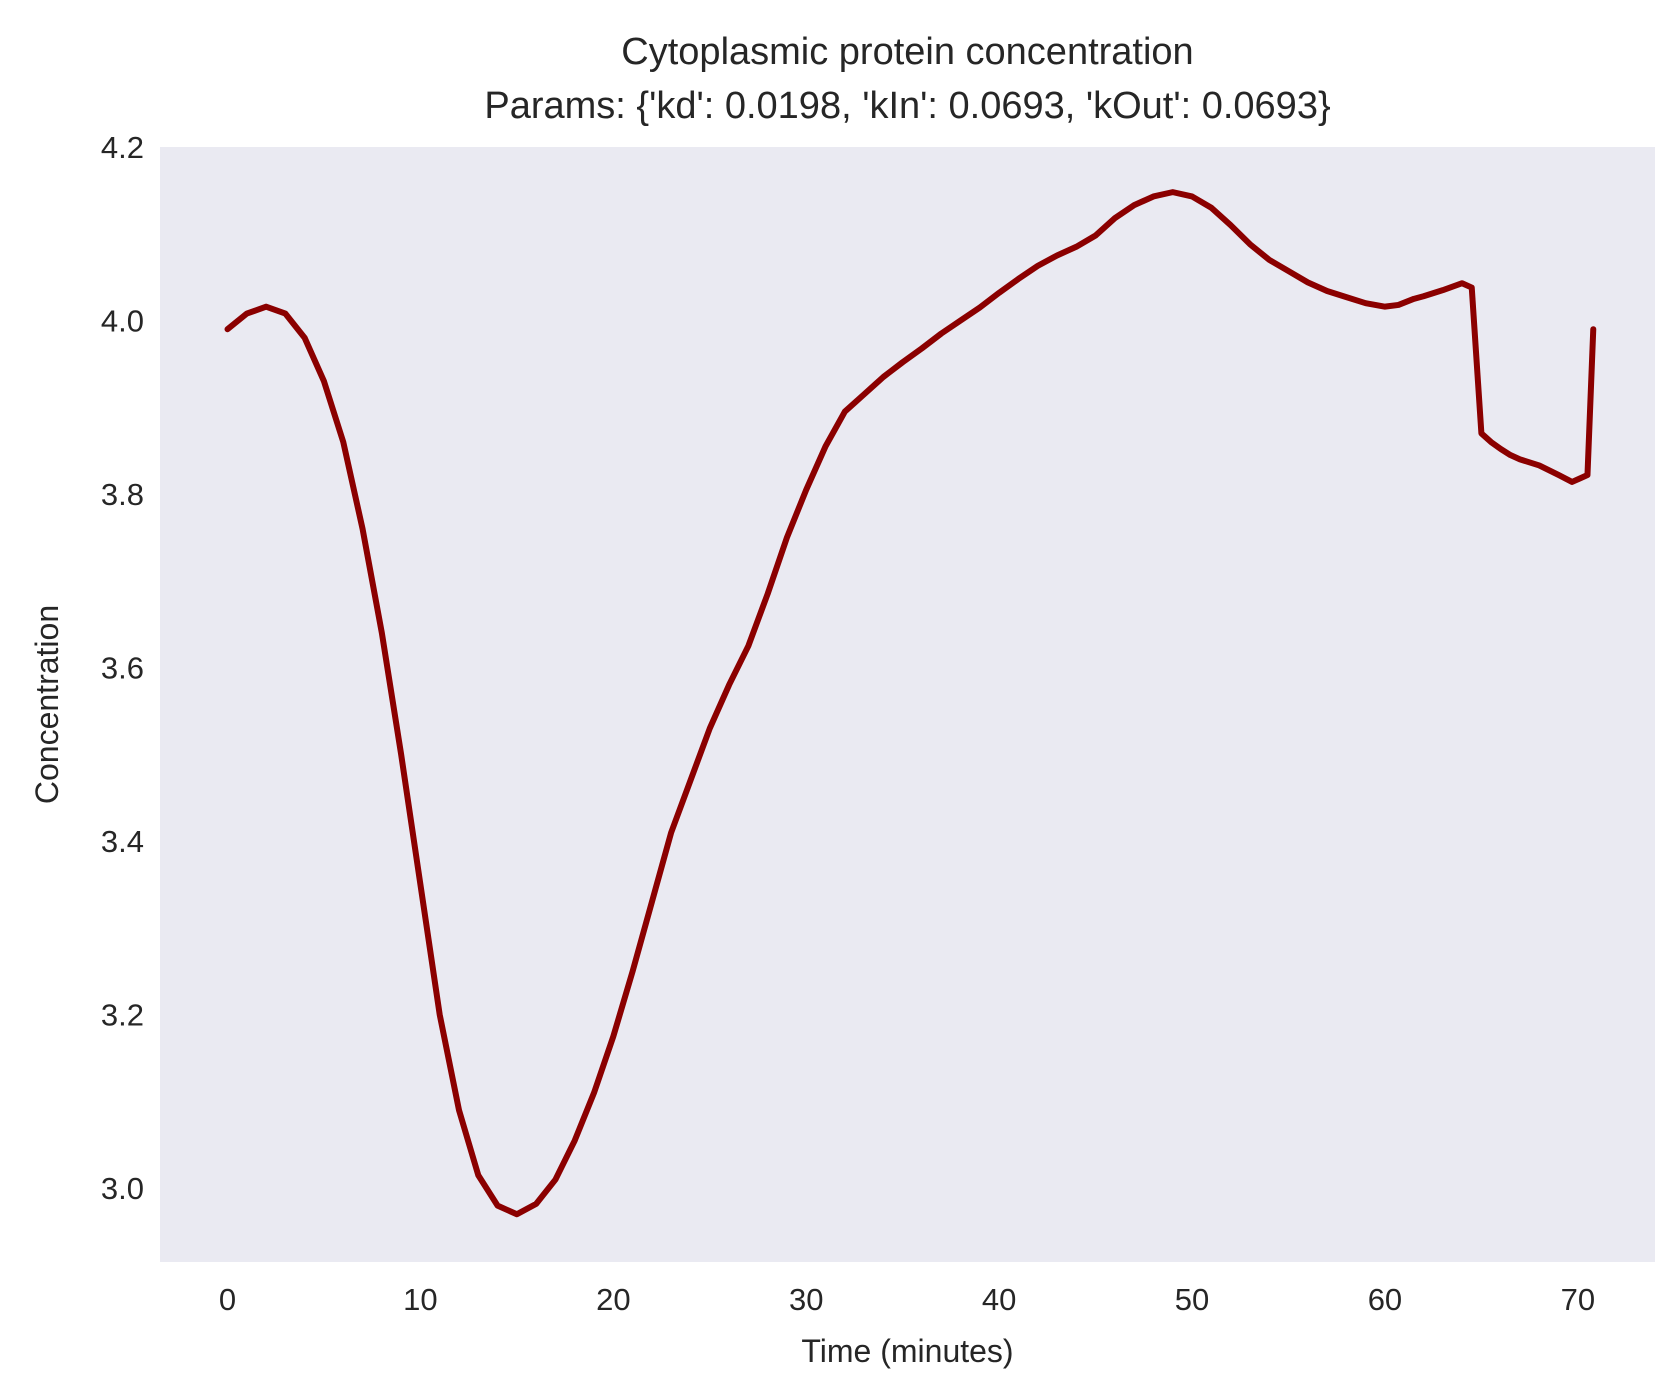  What do you see at coordinates (613, 1299) in the screenshot?
I see `x-tick-label: 20` at bounding box center [613, 1299].